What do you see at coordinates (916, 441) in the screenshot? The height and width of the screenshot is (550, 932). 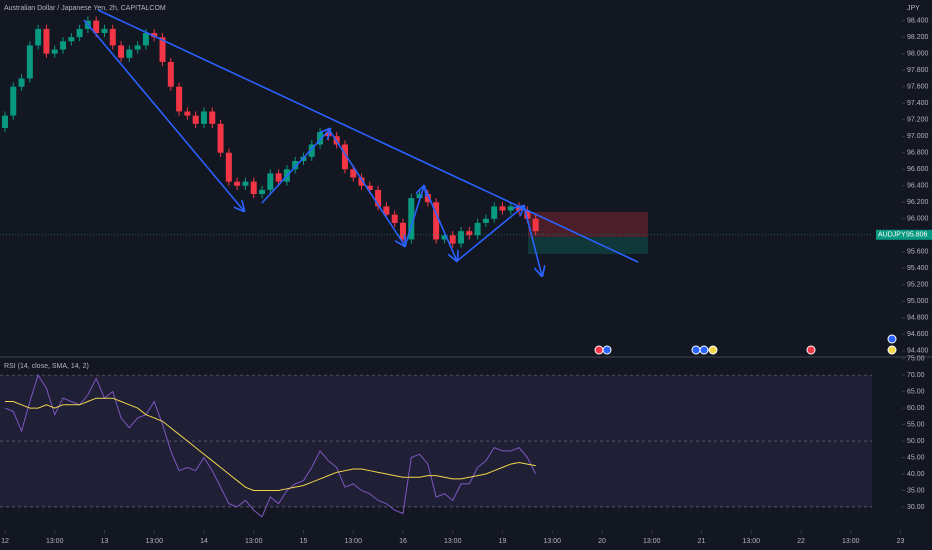 I see `y-tick-label: 50.00` at bounding box center [916, 441].